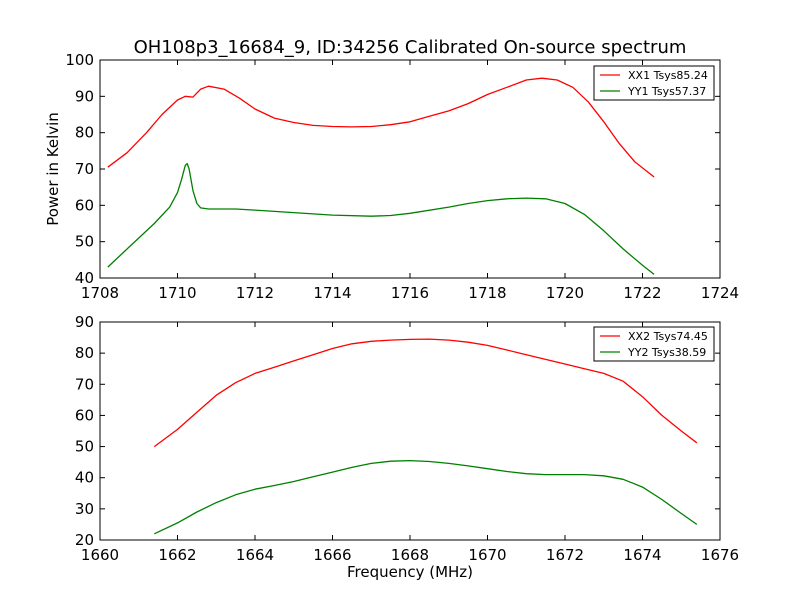 The height and width of the screenshot is (600, 800). What do you see at coordinates (255, 555) in the screenshot?
I see `x-tick-label: 1664` at bounding box center [255, 555].